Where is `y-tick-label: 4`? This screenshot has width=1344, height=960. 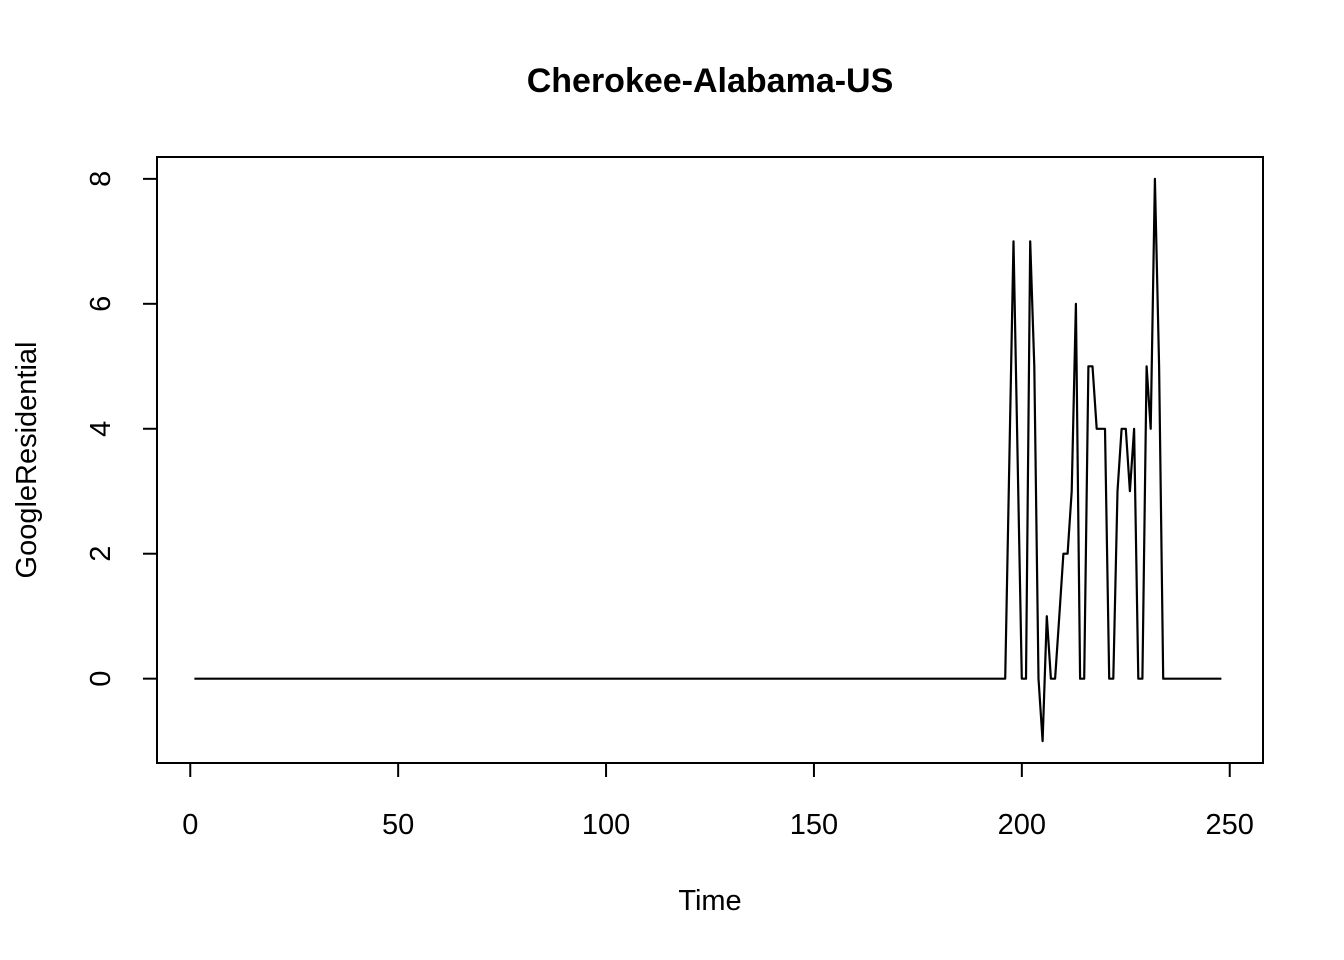 y-tick-label: 4 is located at coordinates (101, 429).